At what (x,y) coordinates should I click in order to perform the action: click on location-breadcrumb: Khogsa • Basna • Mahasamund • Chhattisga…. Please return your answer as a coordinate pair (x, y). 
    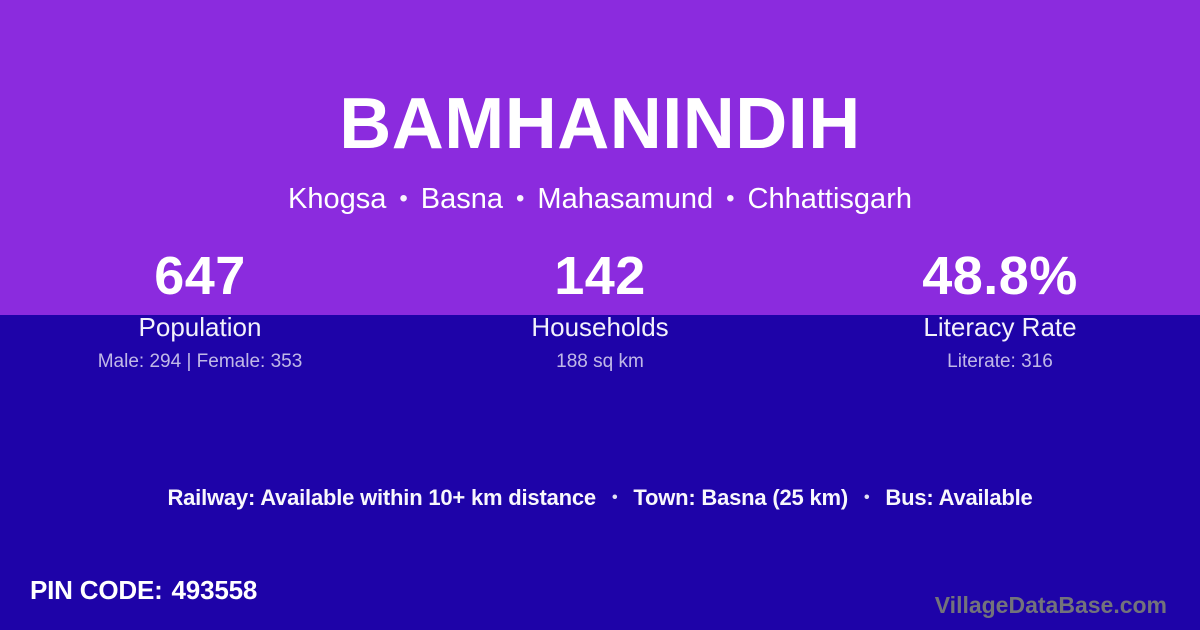
    Looking at the image, I should click on (600, 199).